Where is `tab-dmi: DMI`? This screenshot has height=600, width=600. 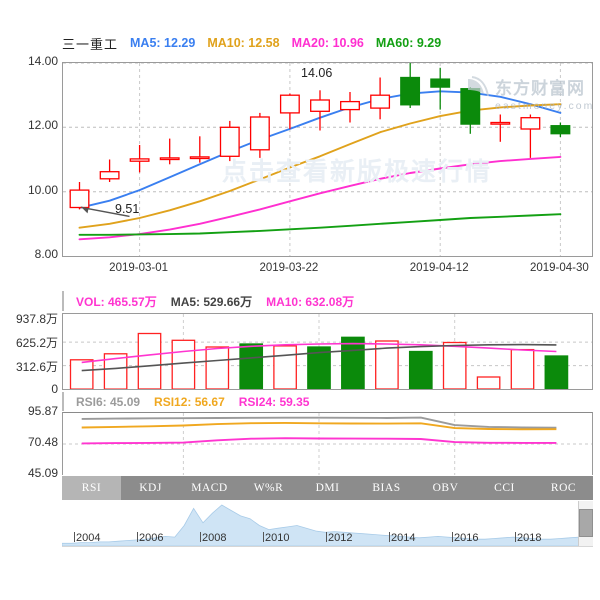
tab-dmi: DMI is located at coordinates (327, 488).